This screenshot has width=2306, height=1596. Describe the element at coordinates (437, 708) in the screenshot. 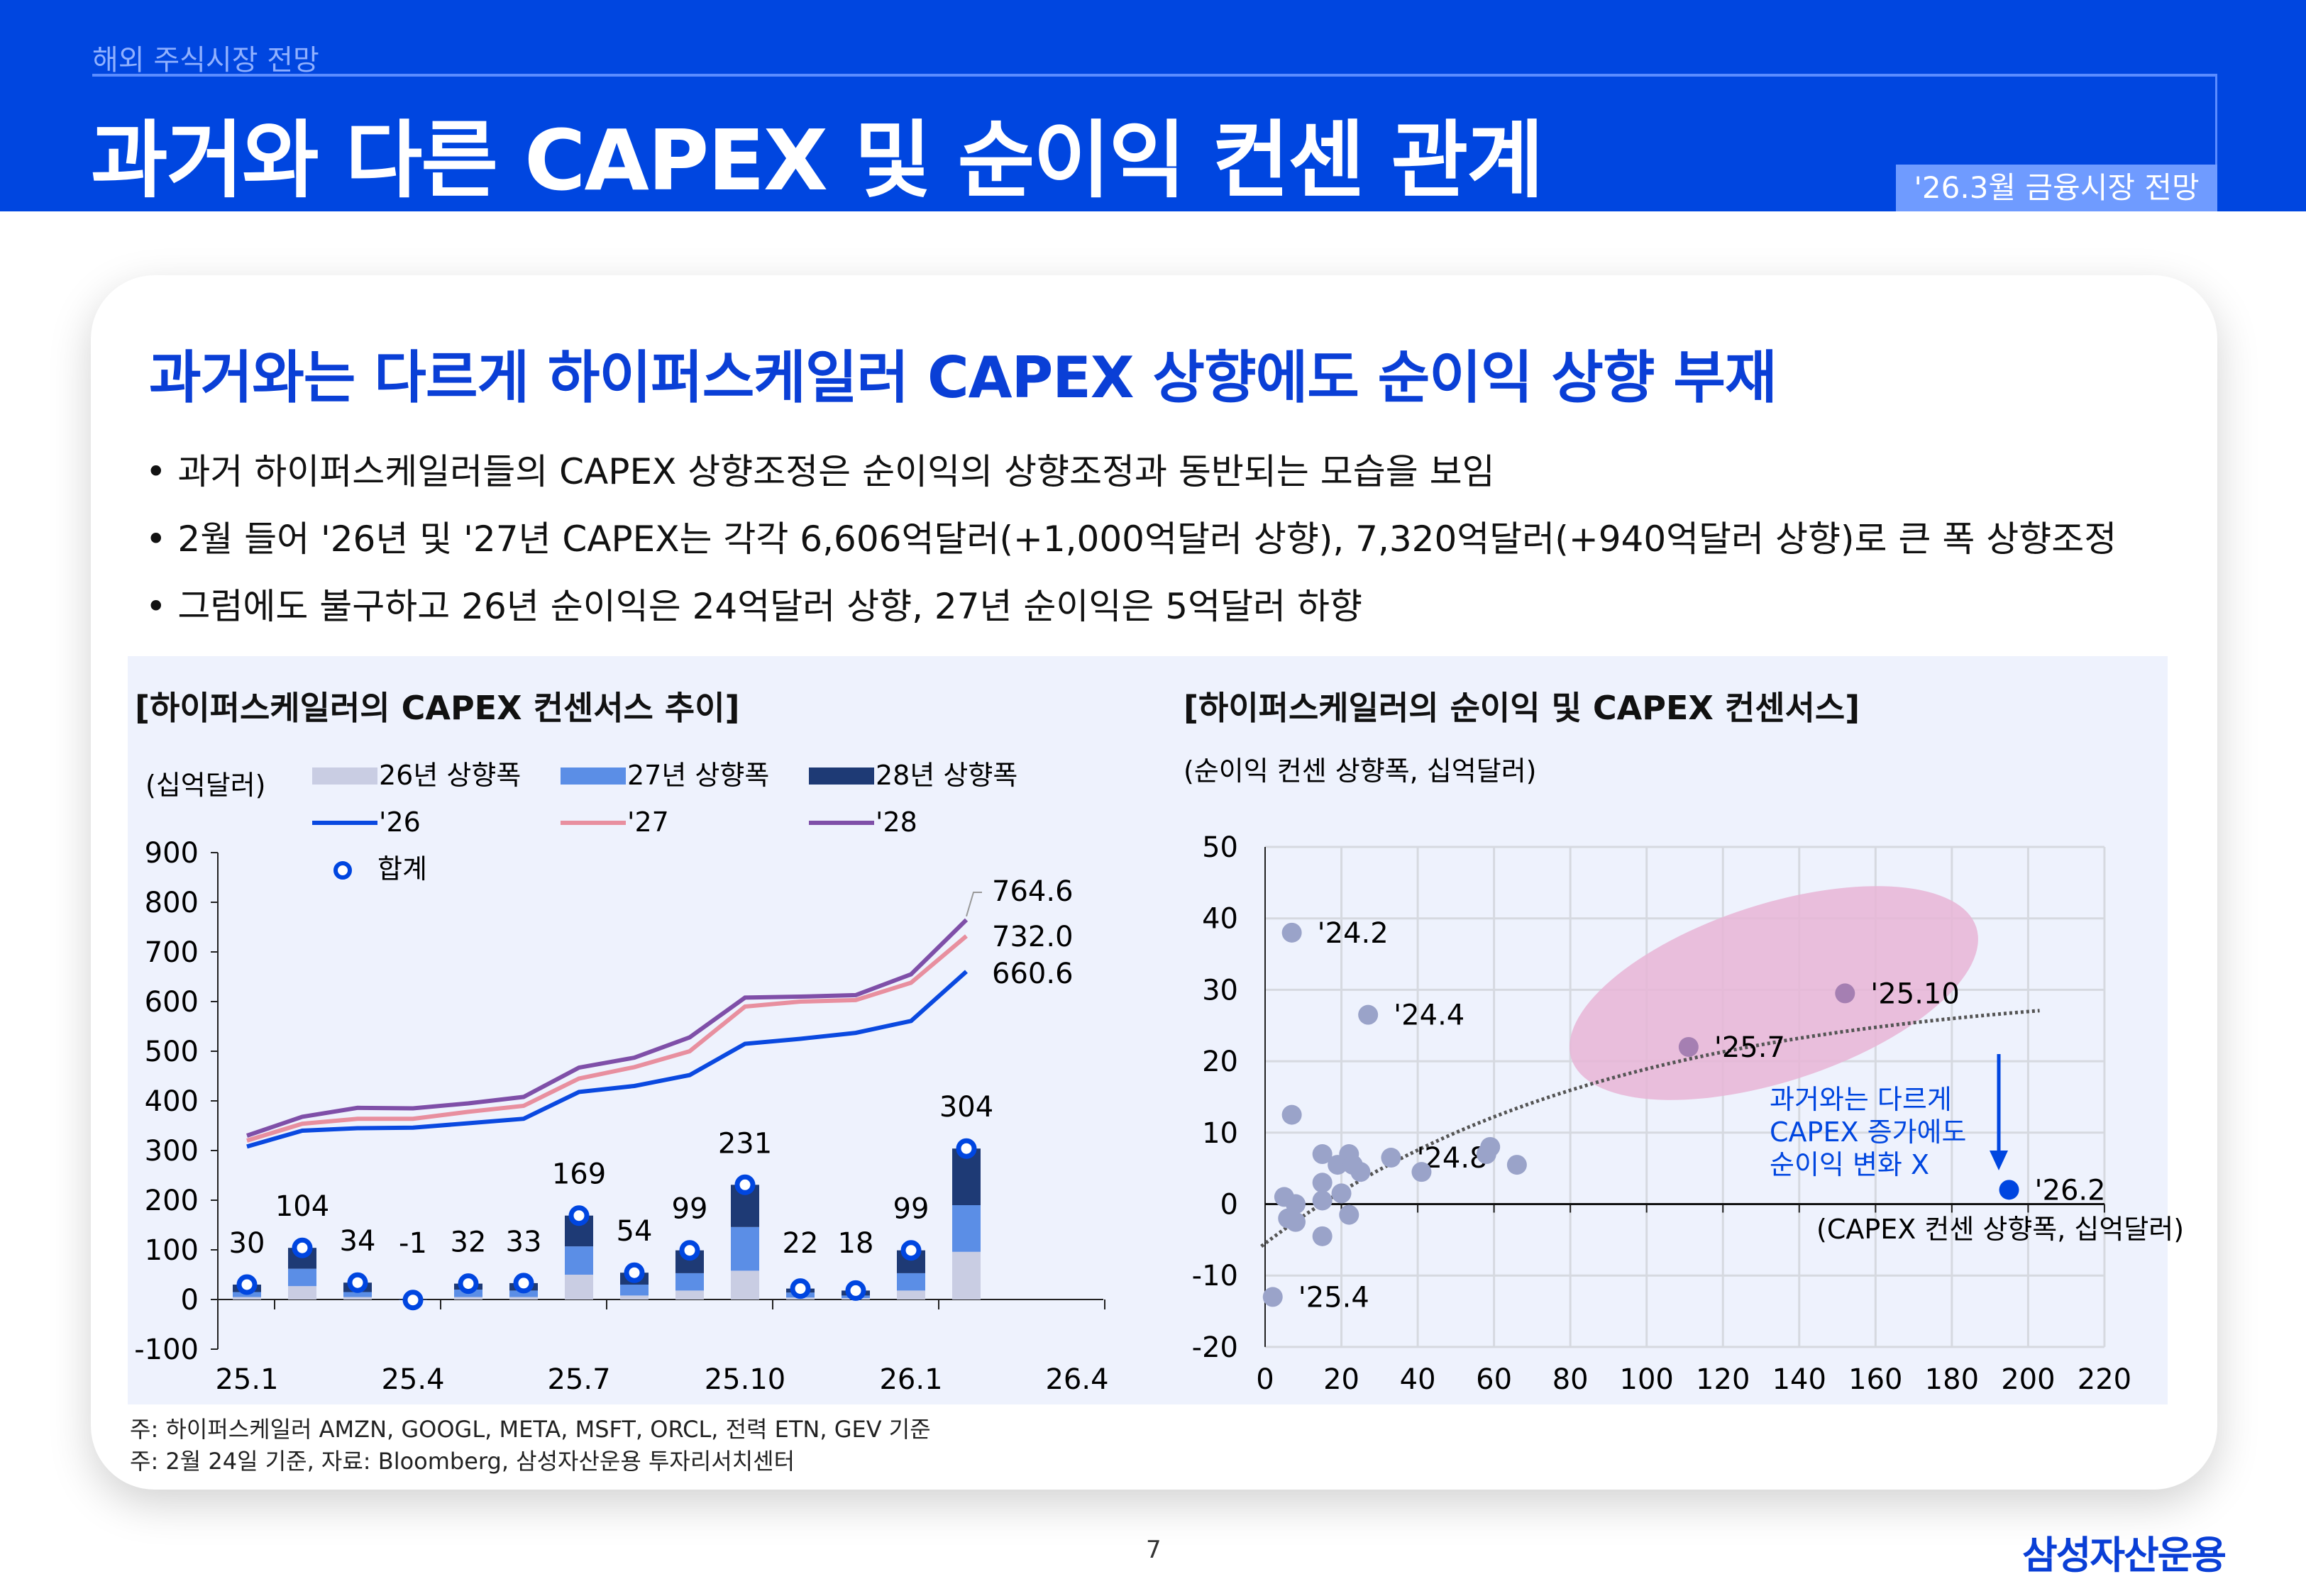

I see `left-chart-title: [하이퍼스케일러의 CAPEX 컨센서스 추이]` at that location.